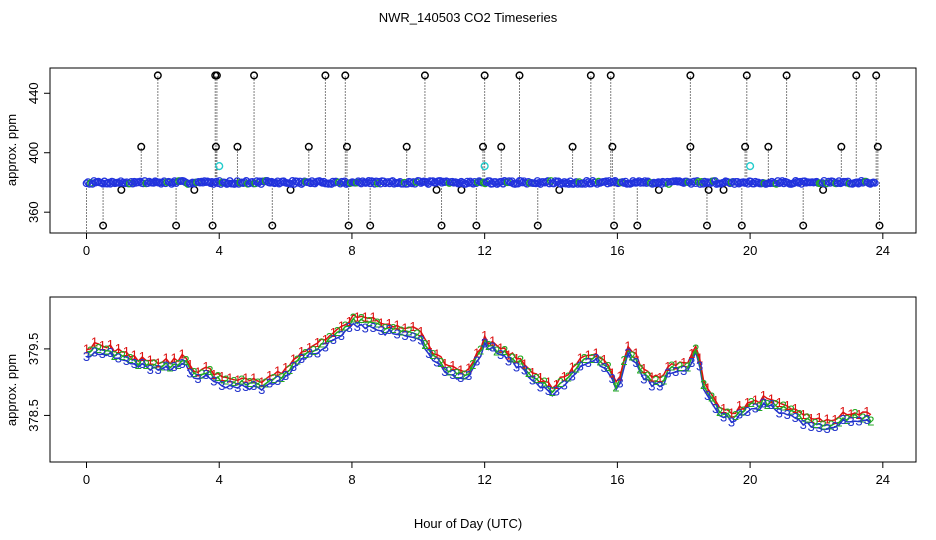  I want to click on top-panel-y-axis: 360 400 440, so click(38, 152).